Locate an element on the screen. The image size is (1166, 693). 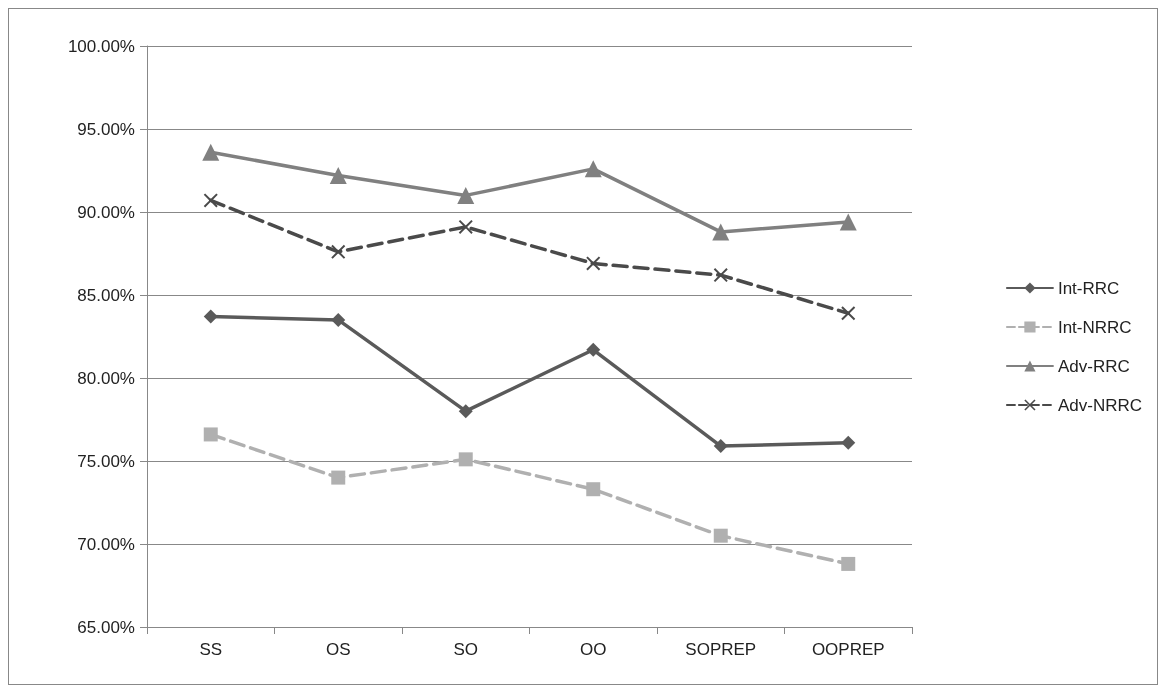
x-tick-label: OS is located at coordinates (338, 649).